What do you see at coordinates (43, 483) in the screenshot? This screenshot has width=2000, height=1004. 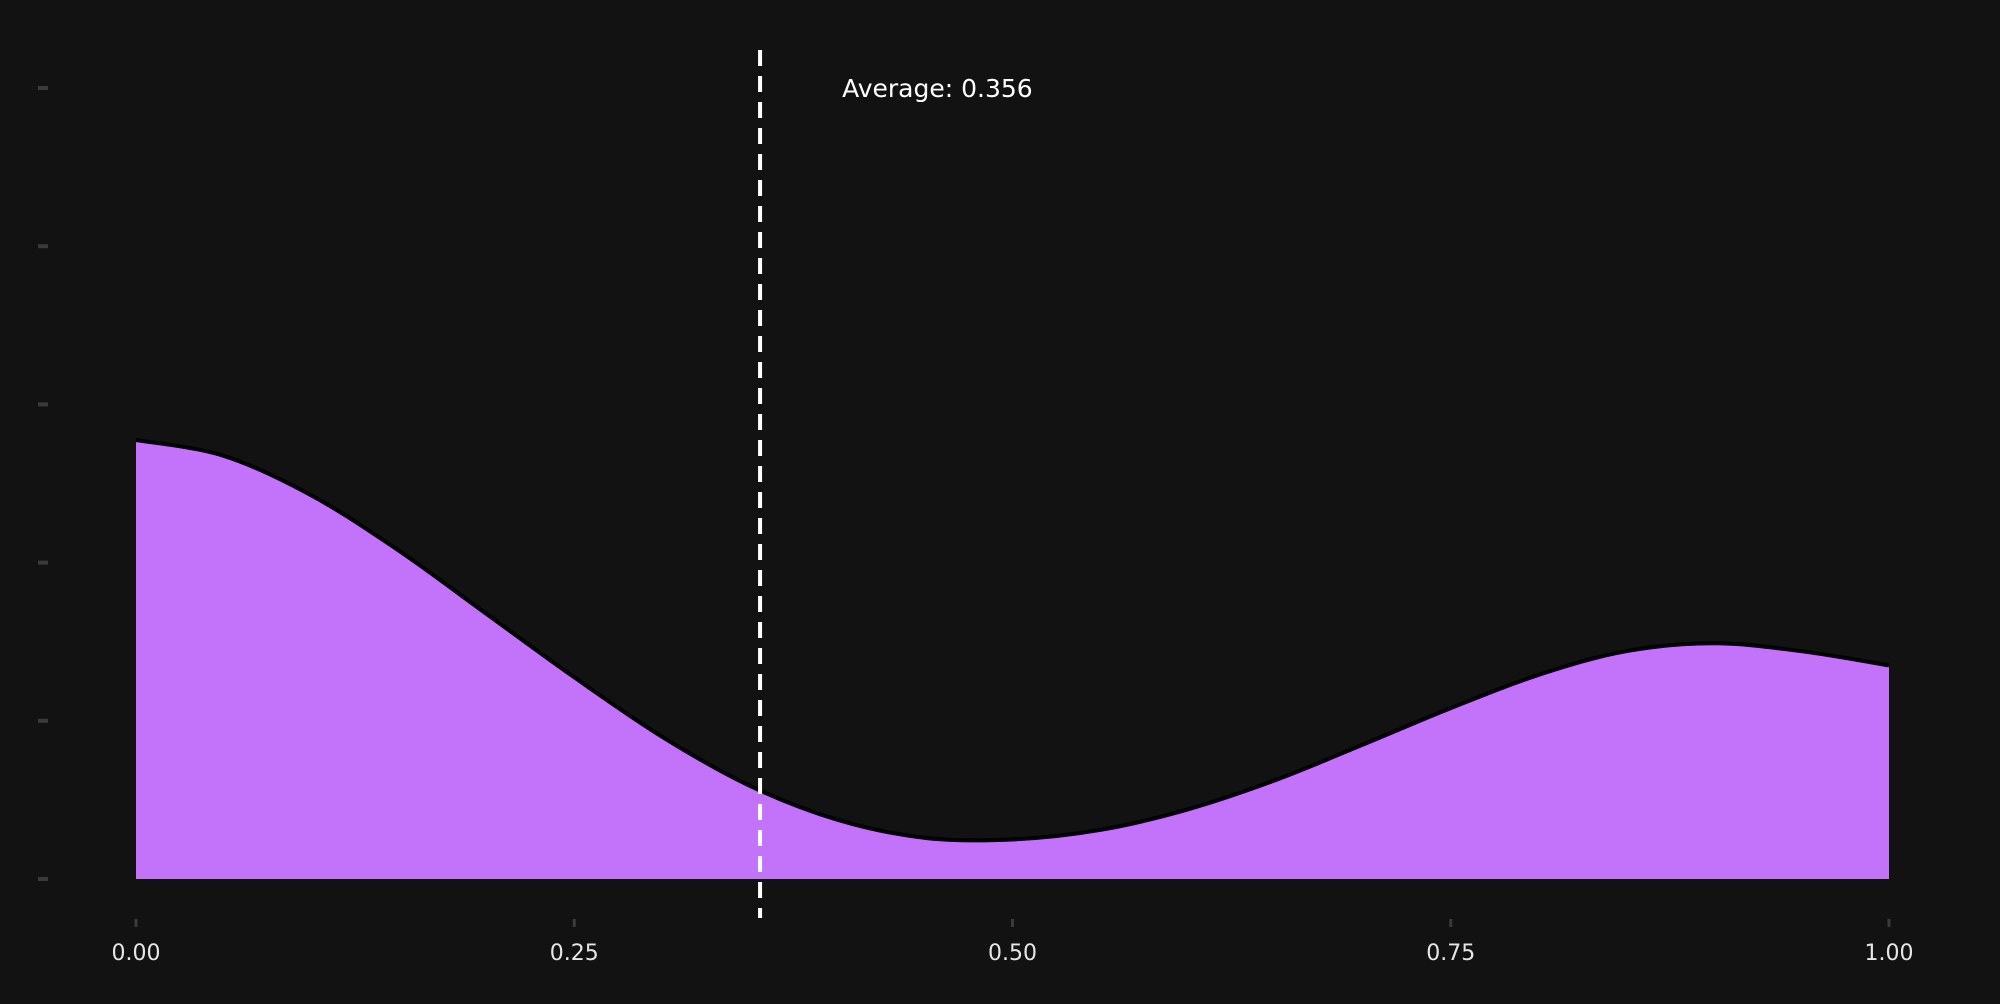 I see `y-axis-ticks` at bounding box center [43, 483].